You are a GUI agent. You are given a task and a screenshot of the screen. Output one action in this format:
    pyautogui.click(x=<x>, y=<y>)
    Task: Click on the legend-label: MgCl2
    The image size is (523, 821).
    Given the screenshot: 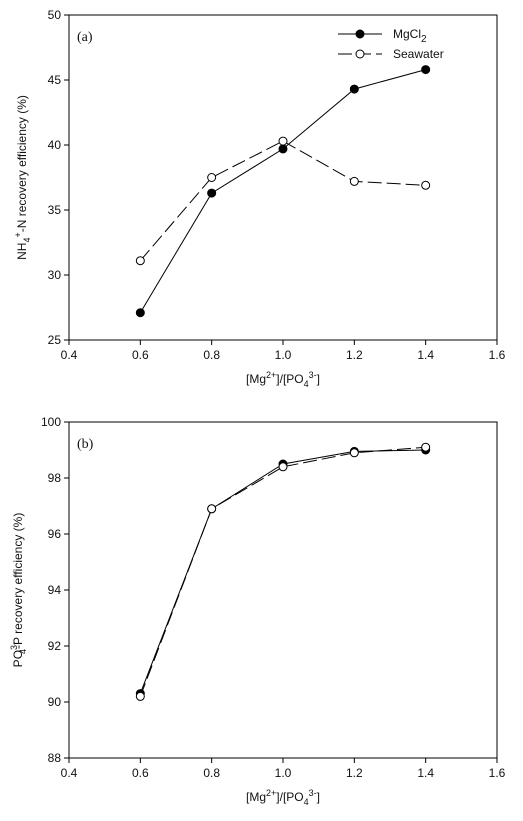 What is the action you would take?
    pyautogui.click(x=410, y=36)
    